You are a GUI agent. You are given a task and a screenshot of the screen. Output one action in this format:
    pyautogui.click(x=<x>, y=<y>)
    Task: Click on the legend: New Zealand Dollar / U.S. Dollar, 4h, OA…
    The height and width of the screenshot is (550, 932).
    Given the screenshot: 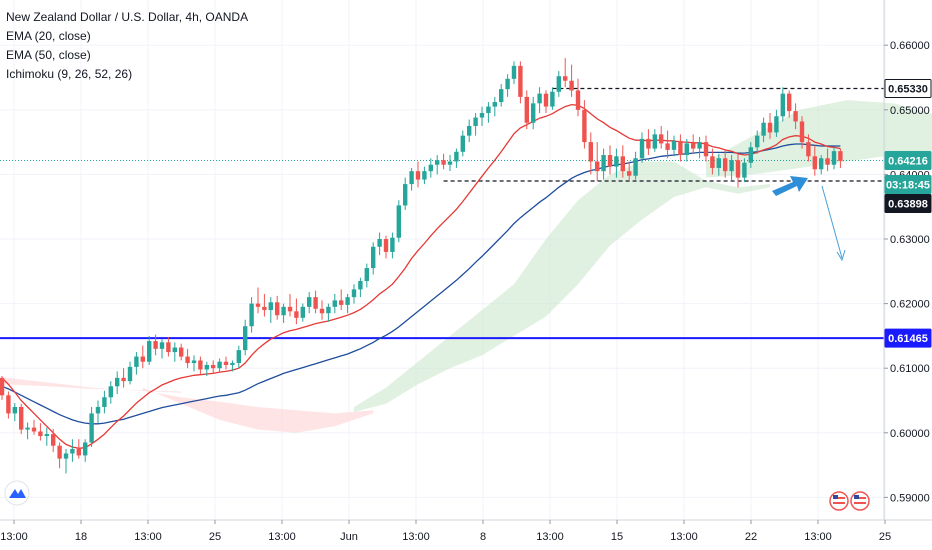 What is the action you would take?
    pyautogui.click(x=127, y=46)
    